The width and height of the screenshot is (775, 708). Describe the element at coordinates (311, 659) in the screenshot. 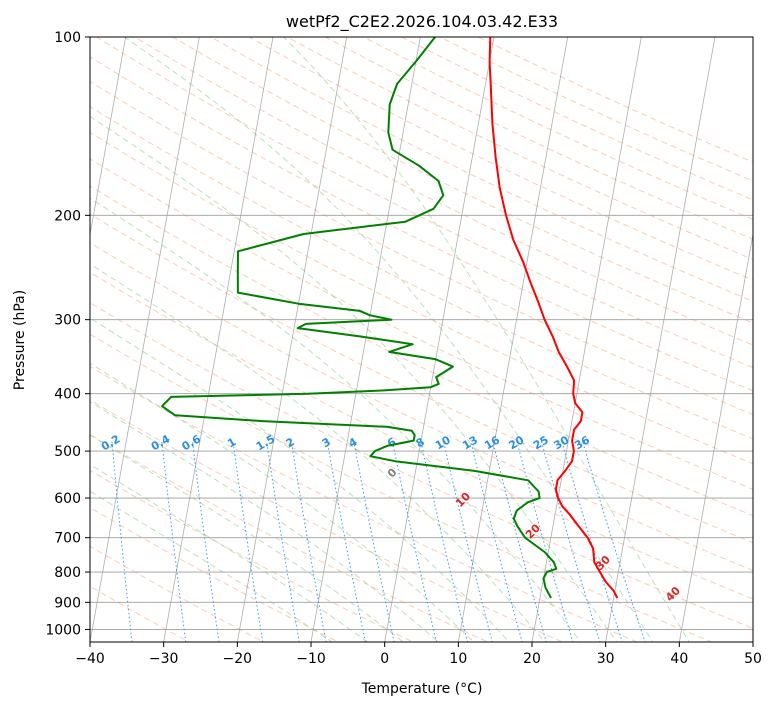

I see `x-tick-label: −10` at that location.